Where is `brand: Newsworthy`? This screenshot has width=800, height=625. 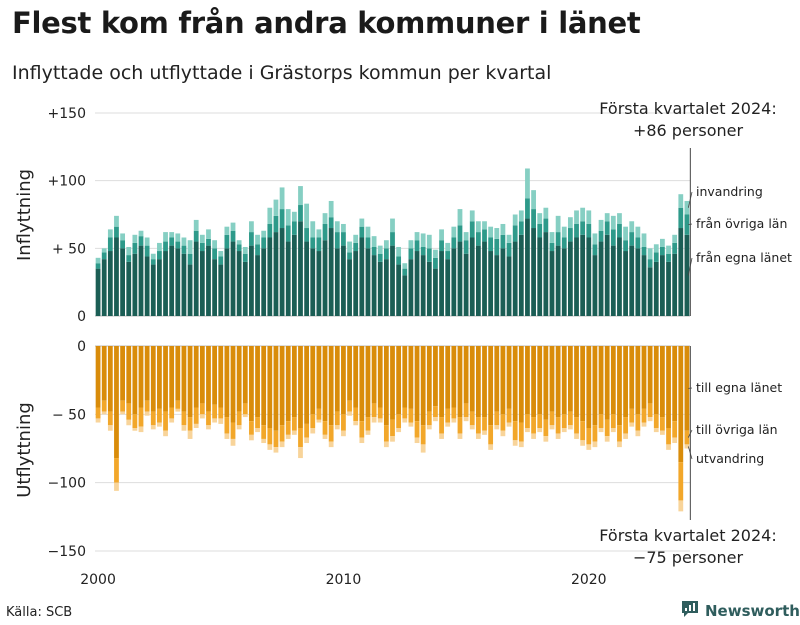
brand: Newsworthy is located at coordinates (740, 611).